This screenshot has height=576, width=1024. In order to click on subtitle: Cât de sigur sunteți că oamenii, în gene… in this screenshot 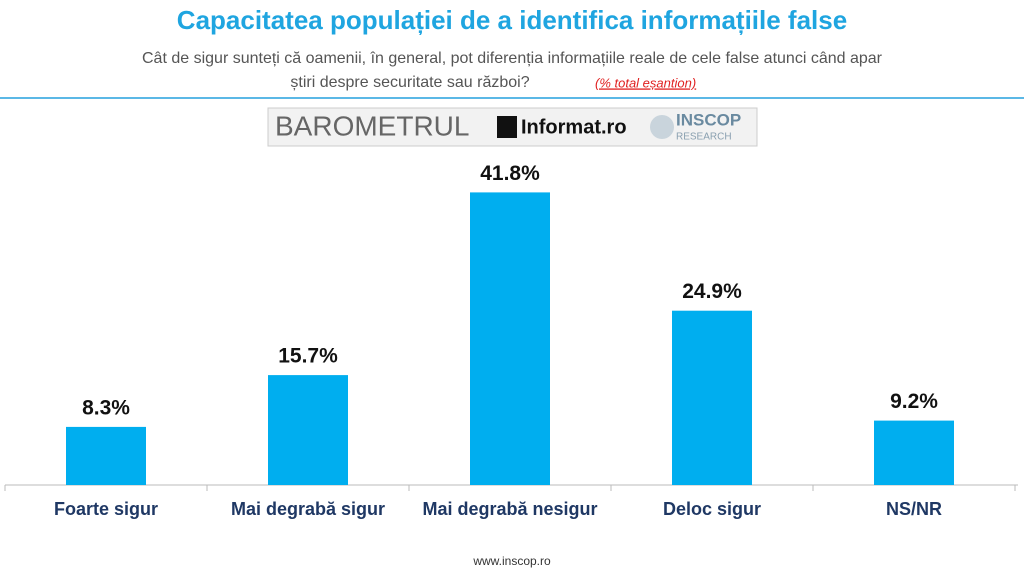, I will do `click(512, 58)`.